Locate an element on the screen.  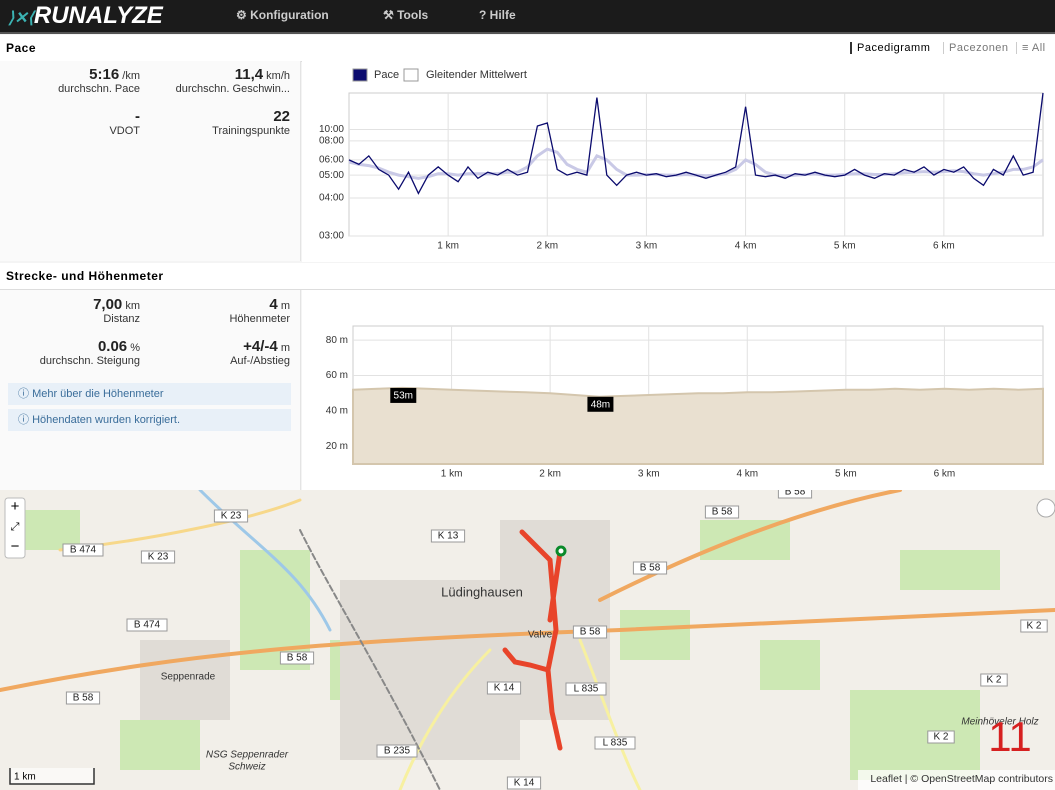
stat-value: 0.06 is located at coordinates (112, 346).